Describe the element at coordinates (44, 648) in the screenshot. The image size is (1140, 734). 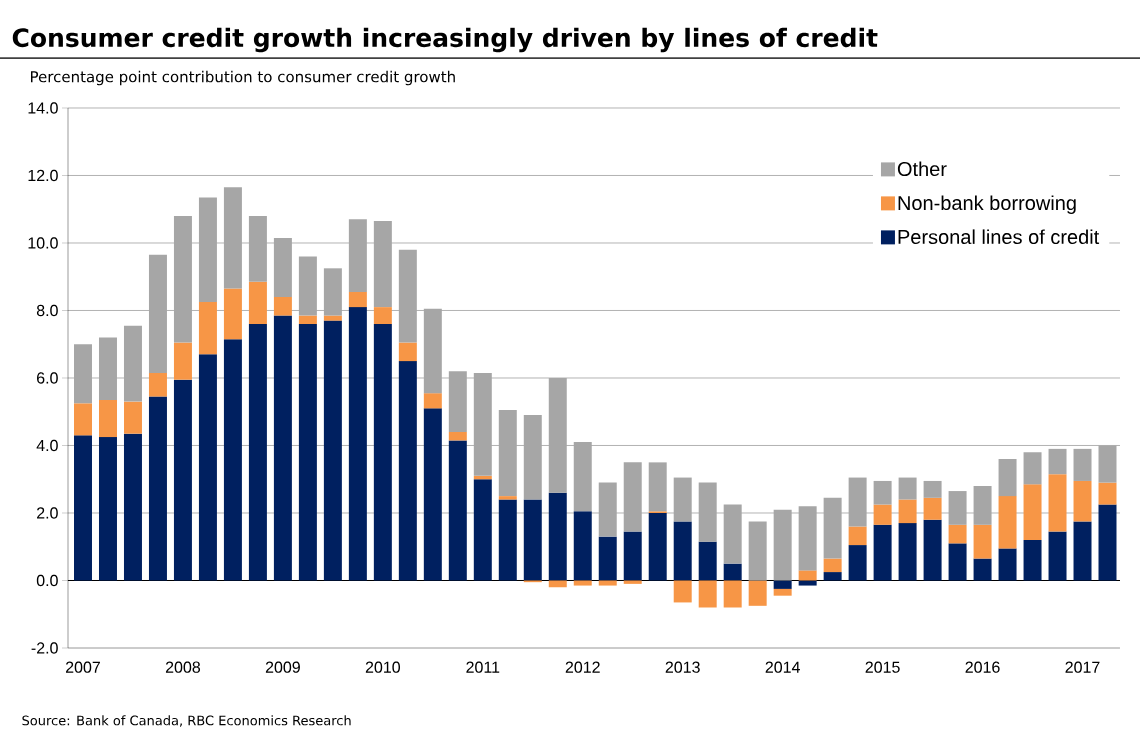
I see `y-tick-label: -2.0` at that location.